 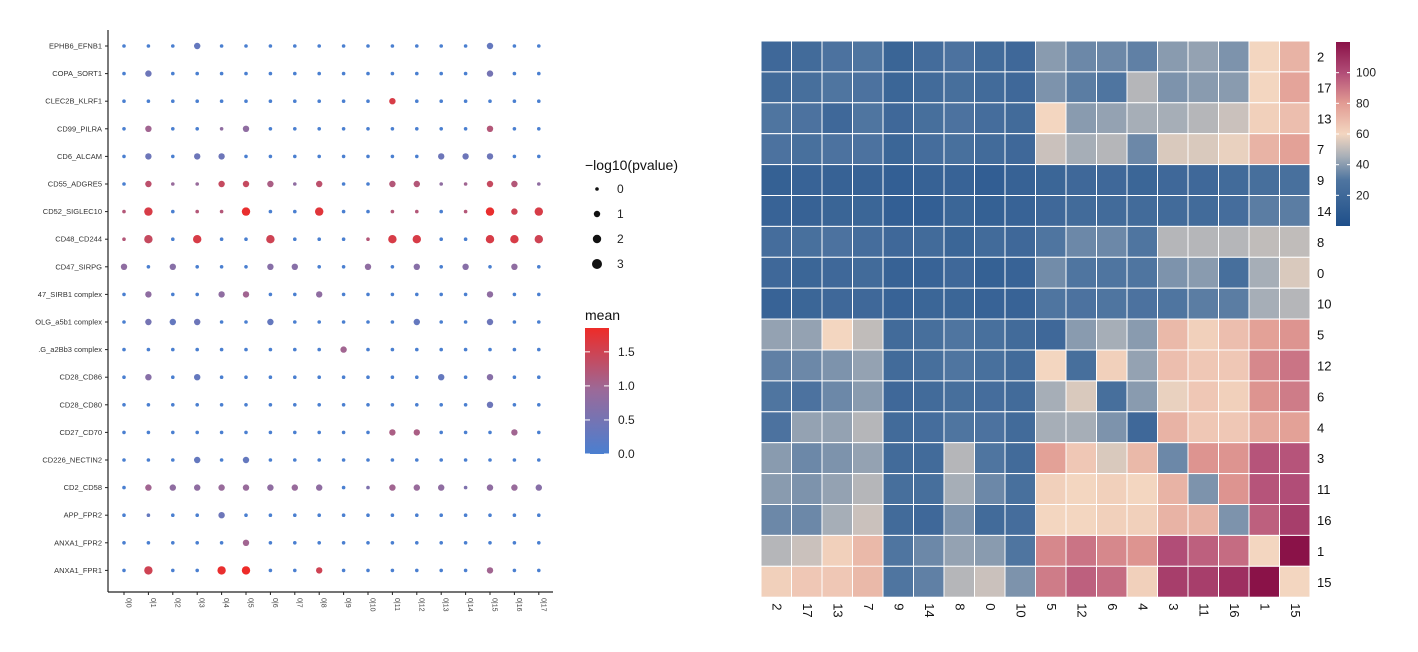 What do you see at coordinates (372, 605) in the screenshot?
I see `dot-col-label: 0|10` at bounding box center [372, 605].